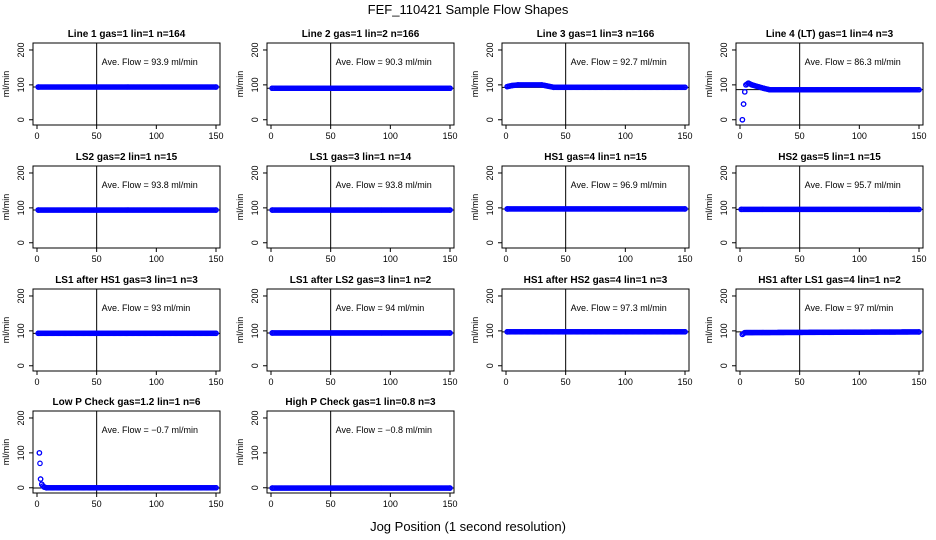  Describe the element at coordinates (384, 62) in the screenshot. I see `average-flow-annotation: Ave. Flow = 90.3 ml/min` at that location.